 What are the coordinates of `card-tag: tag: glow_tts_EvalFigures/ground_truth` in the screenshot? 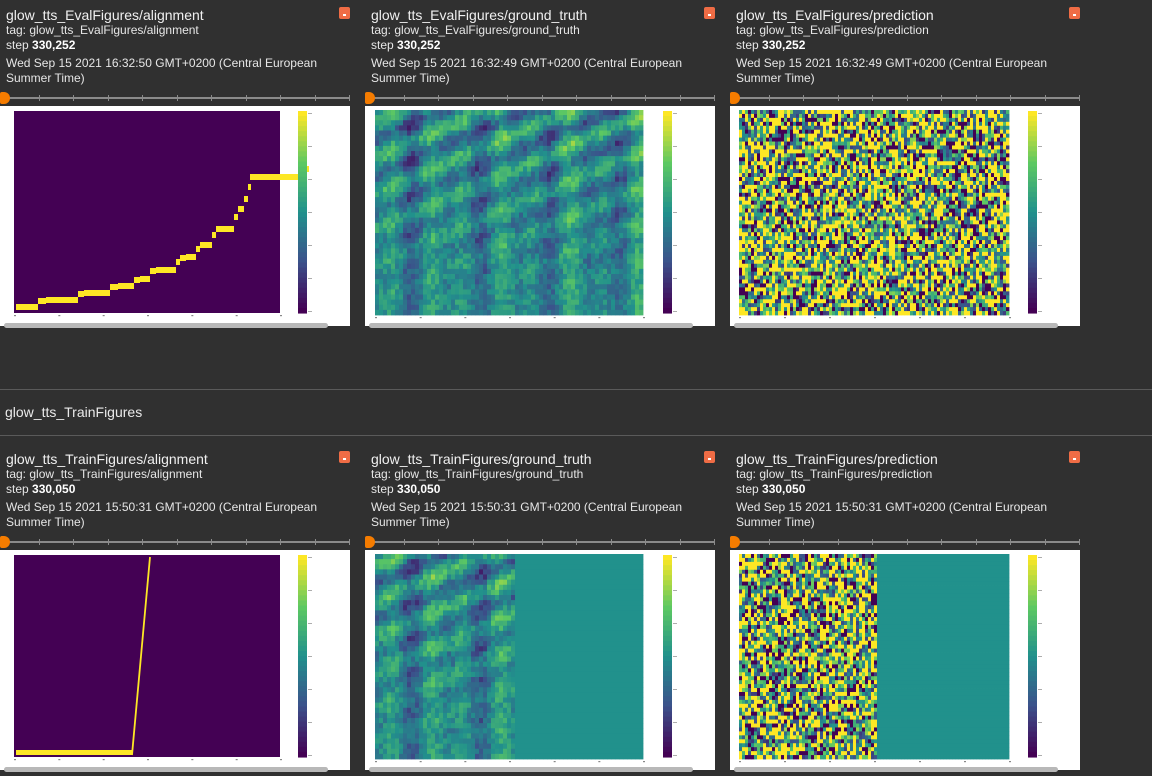 It's located at (475, 30).